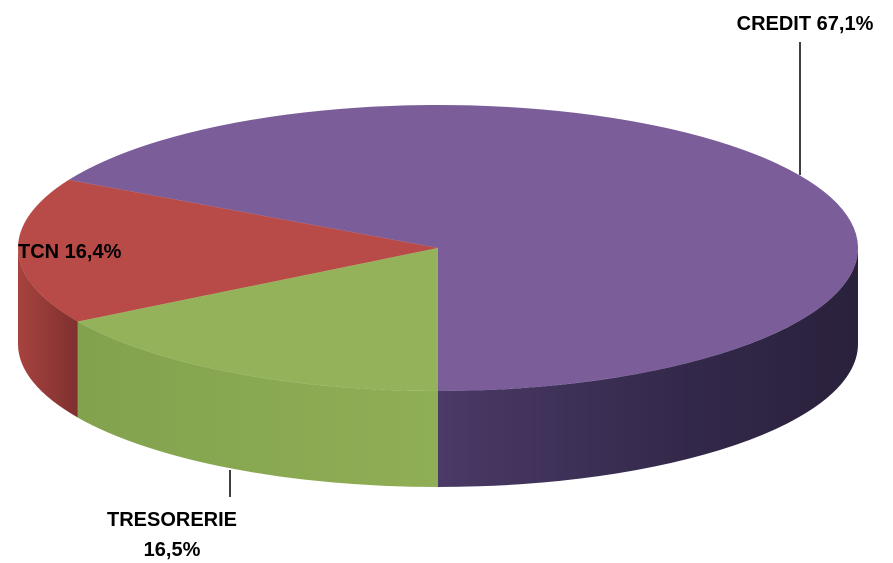 This screenshot has height=563, width=893. Describe the element at coordinates (172, 520) in the screenshot. I see `data-label-tresorerie: TRESORERIE` at that location.